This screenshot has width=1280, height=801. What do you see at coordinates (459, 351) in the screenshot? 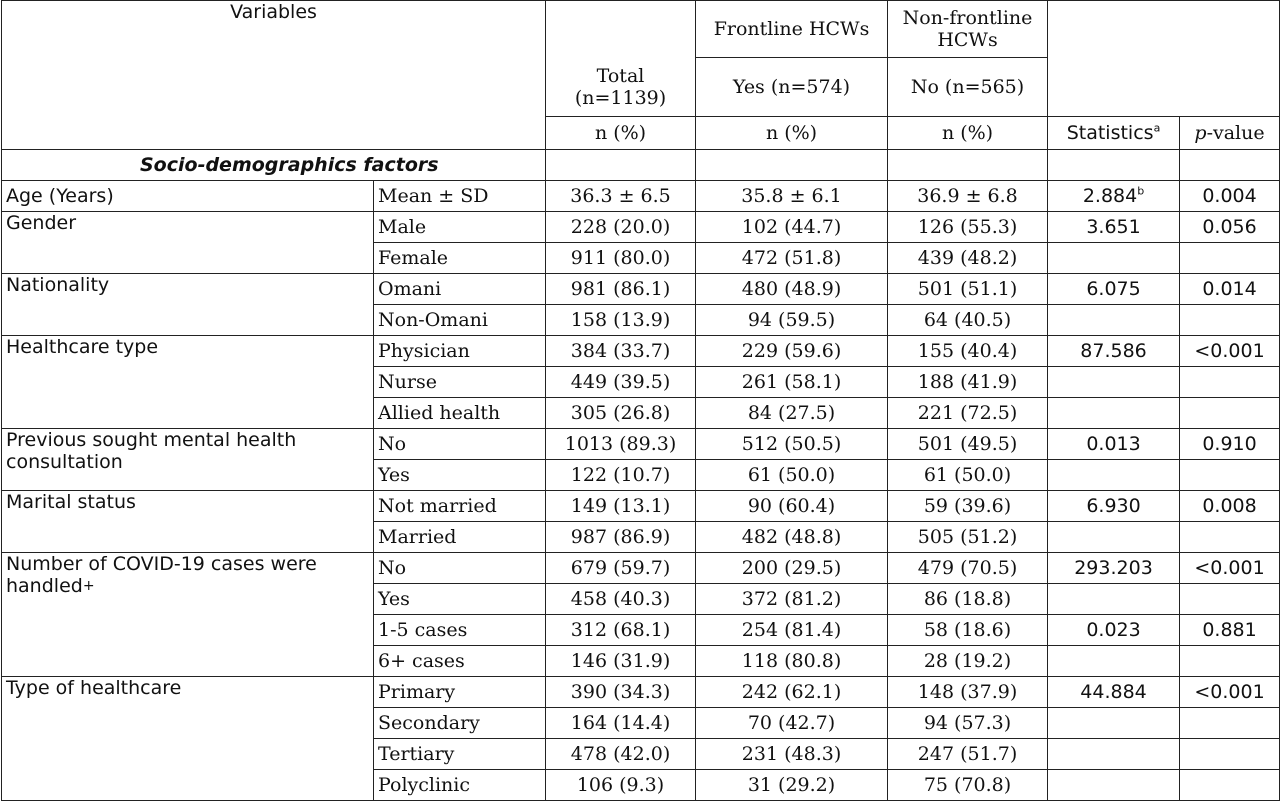
I see `row-sub: Physician` at bounding box center [459, 351].